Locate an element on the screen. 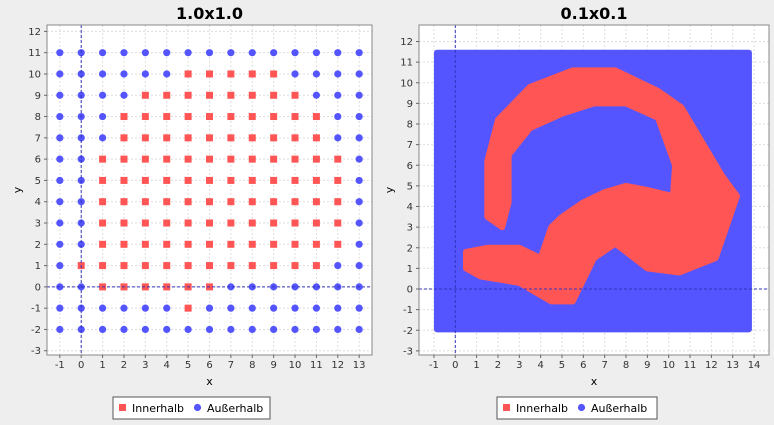  x-tick-label: 13 is located at coordinates (732, 365).